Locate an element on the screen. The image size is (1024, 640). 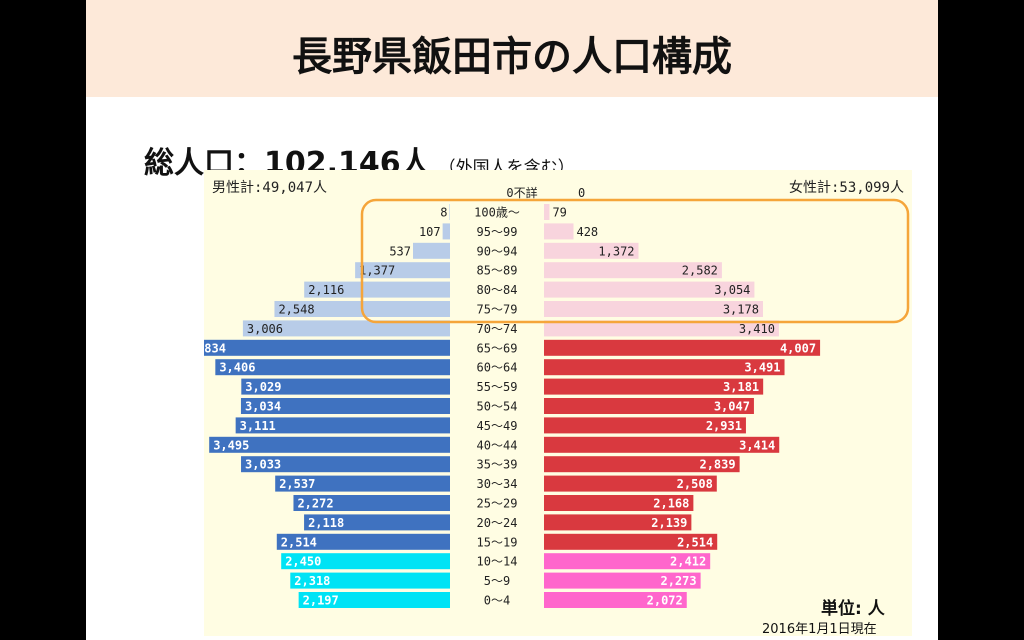
male-value-6: 3,006 is located at coordinates (265, 329).